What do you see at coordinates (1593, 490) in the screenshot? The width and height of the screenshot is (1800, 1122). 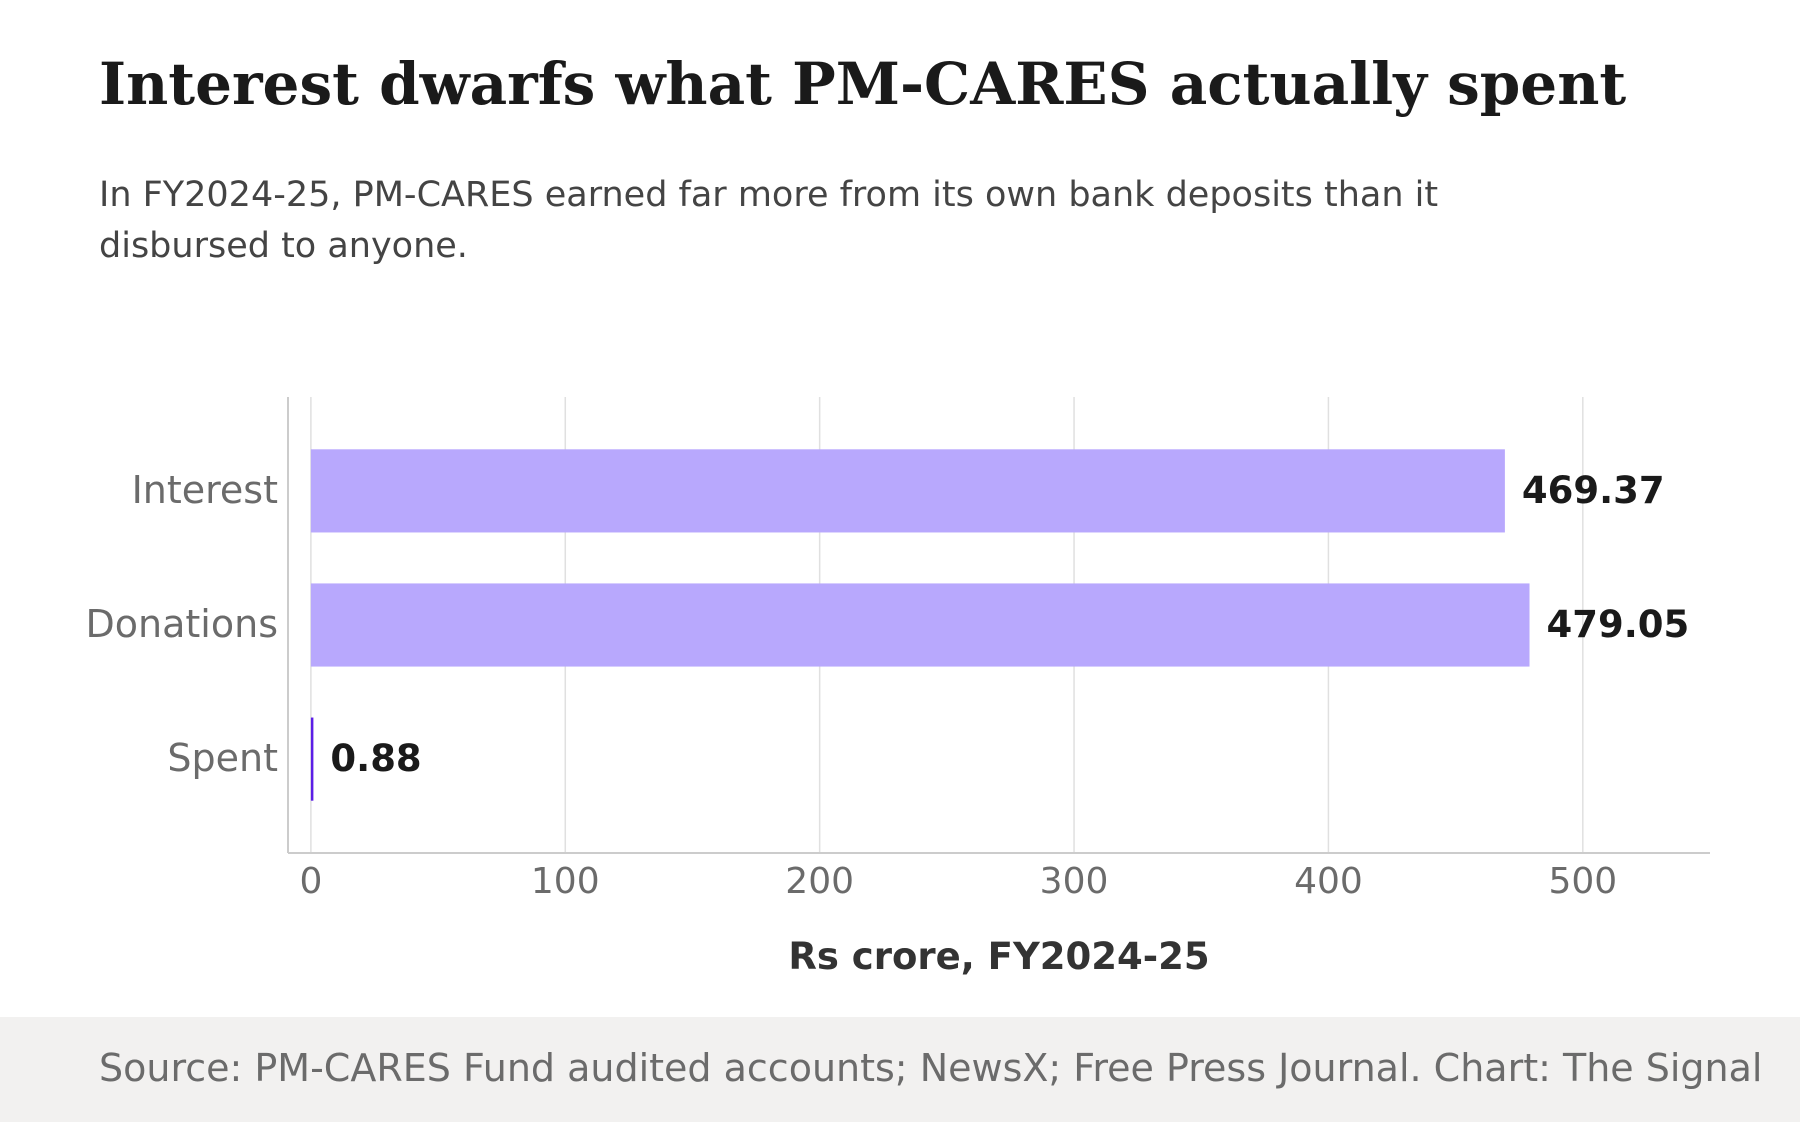 I see `bar-value-label: 469.37` at bounding box center [1593, 490].